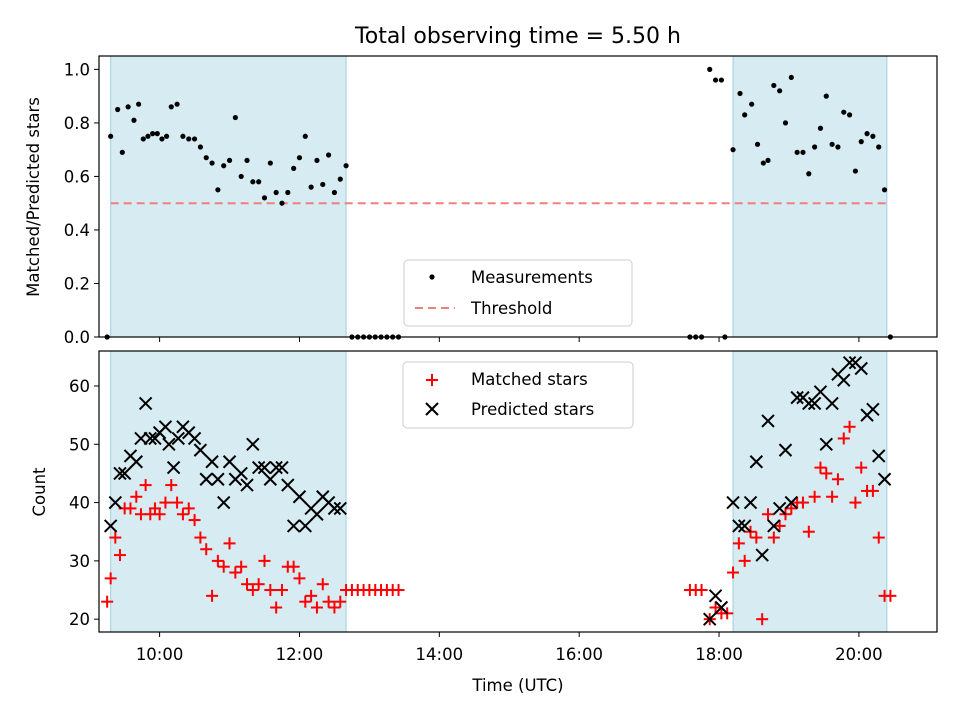 The height and width of the screenshot is (720, 960). Describe the element at coordinates (517, 685) in the screenshot. I see `x-axis-label: Time (UTC)` at that location.